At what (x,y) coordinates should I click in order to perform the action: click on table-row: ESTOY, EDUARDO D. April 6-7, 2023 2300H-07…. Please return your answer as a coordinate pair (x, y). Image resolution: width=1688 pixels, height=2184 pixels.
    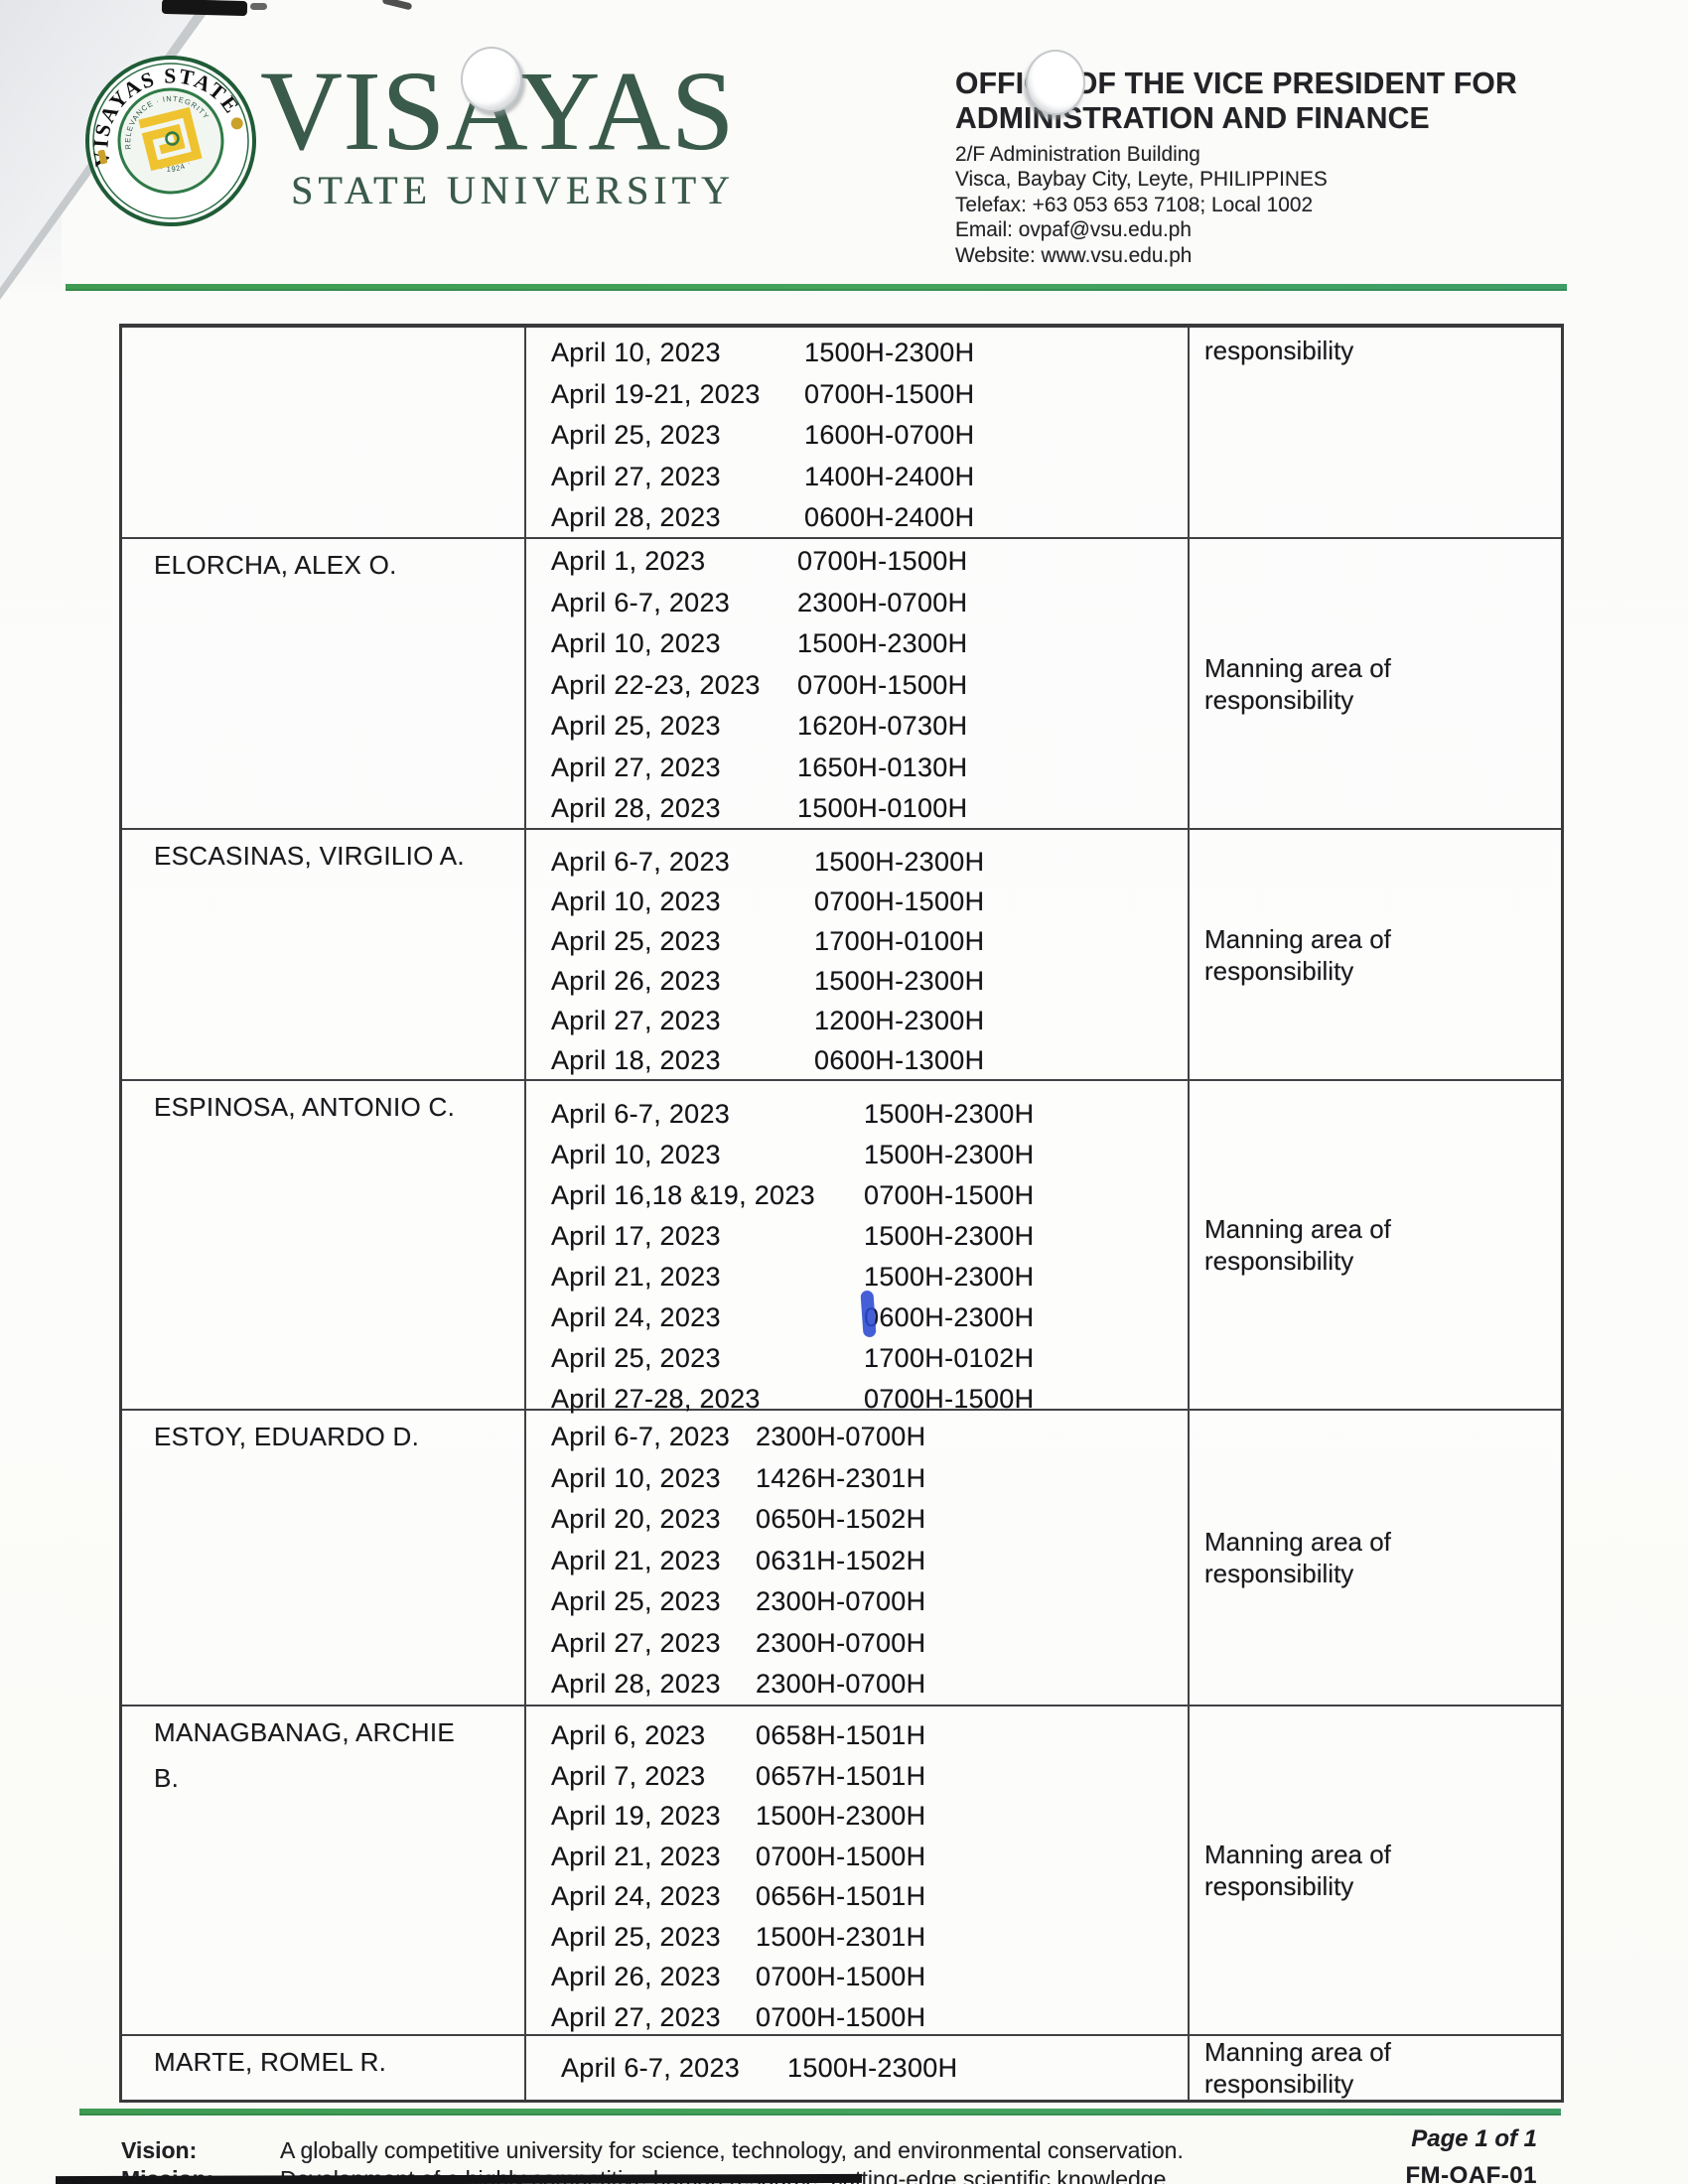
    Looking at the image, I should click on (841, 1558).